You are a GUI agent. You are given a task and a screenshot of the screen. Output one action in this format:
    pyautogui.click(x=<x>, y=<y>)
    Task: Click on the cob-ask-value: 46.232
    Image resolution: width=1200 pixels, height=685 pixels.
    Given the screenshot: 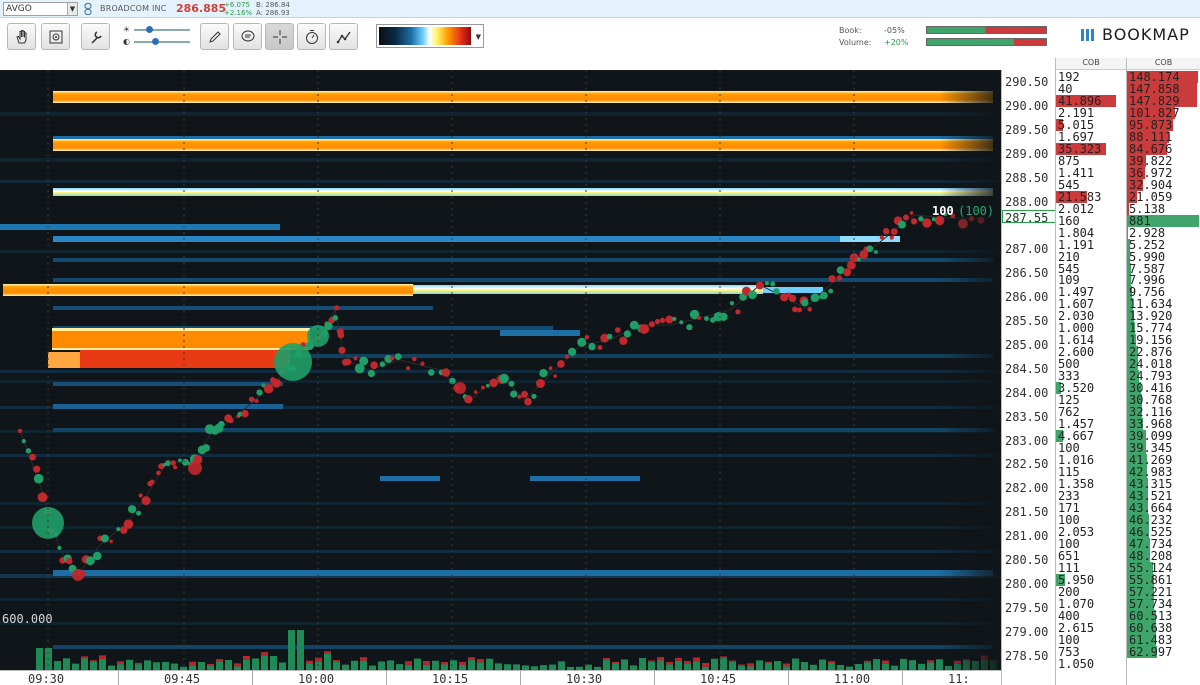 What is the action you would take?
    pyautogui.click(x=1151, y=519)
    